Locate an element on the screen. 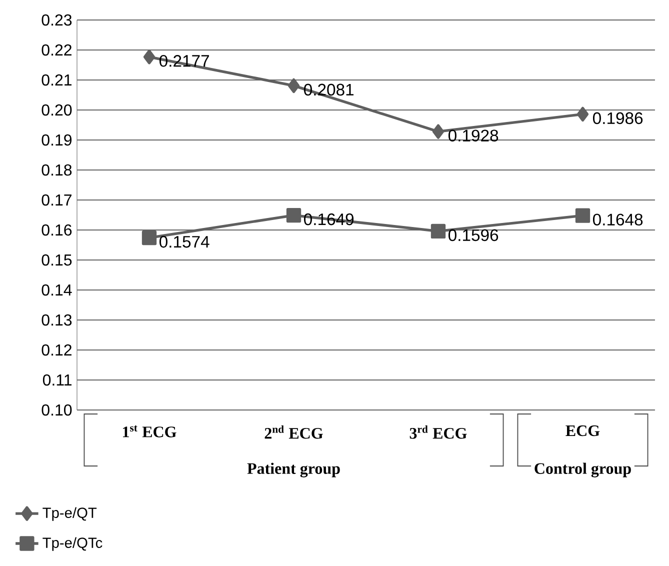 The height and width of the screenshot is (566, 669). legend-label: Tp-e/QT is located at coordinates (69, 514).